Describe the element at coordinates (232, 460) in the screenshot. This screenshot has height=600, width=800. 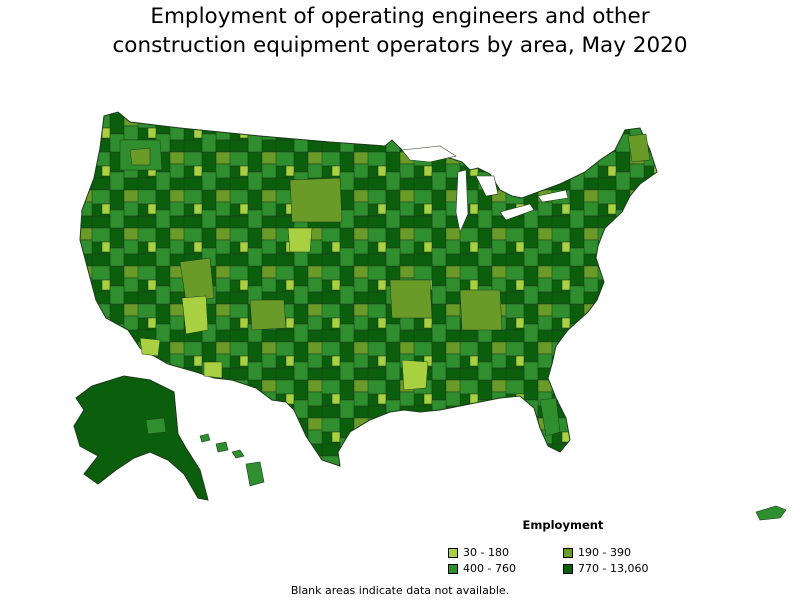
I see `hawaii-region` at that location.